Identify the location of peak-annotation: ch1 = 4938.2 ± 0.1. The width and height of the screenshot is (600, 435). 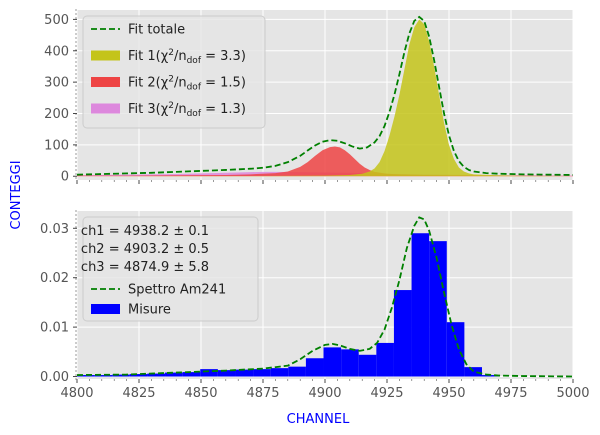
(145, 231).